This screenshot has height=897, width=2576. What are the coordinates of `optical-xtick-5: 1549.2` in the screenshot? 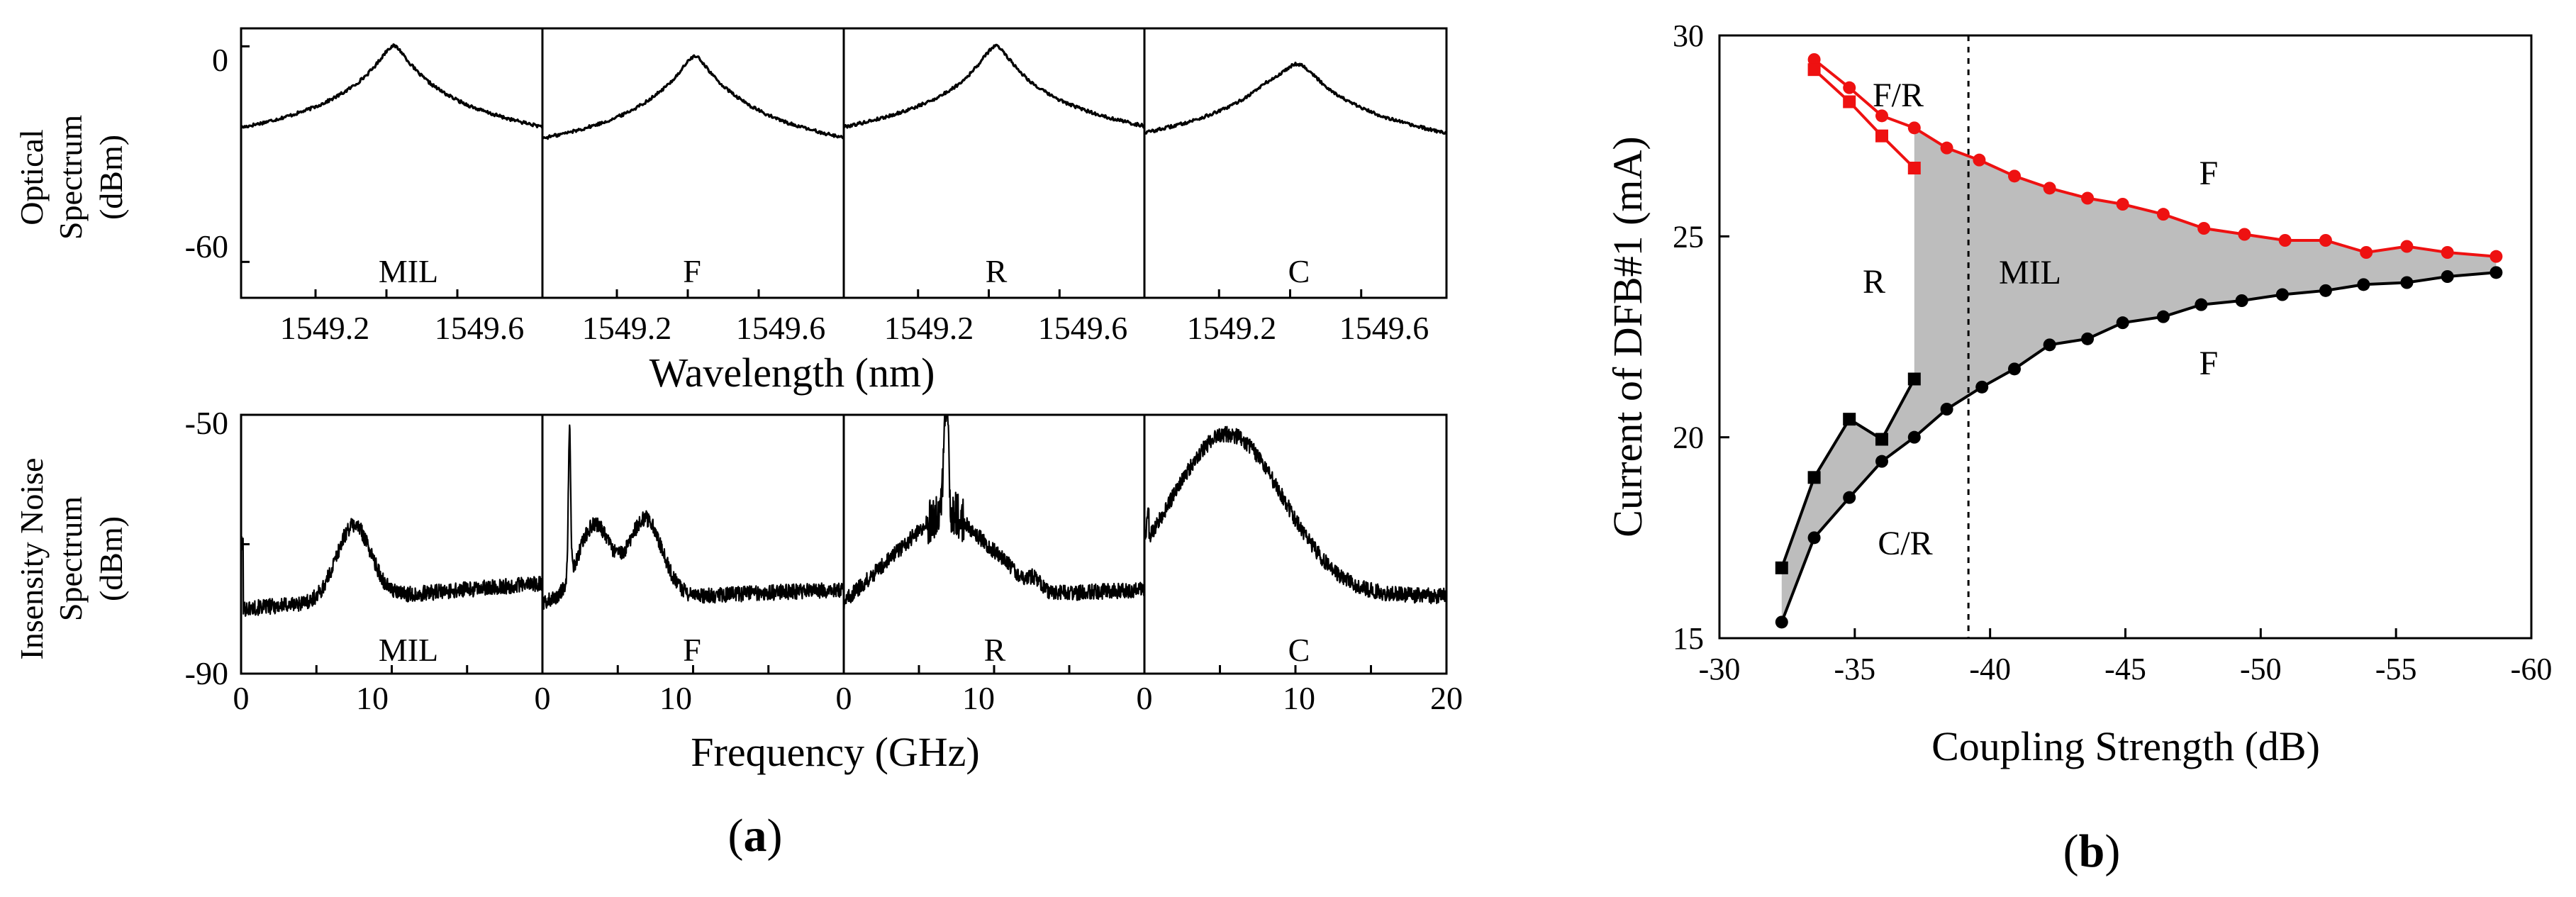 It's located at (929, 328).